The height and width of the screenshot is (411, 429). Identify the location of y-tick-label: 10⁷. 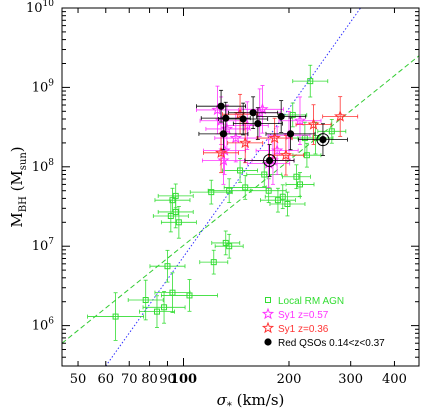
(43, 245).